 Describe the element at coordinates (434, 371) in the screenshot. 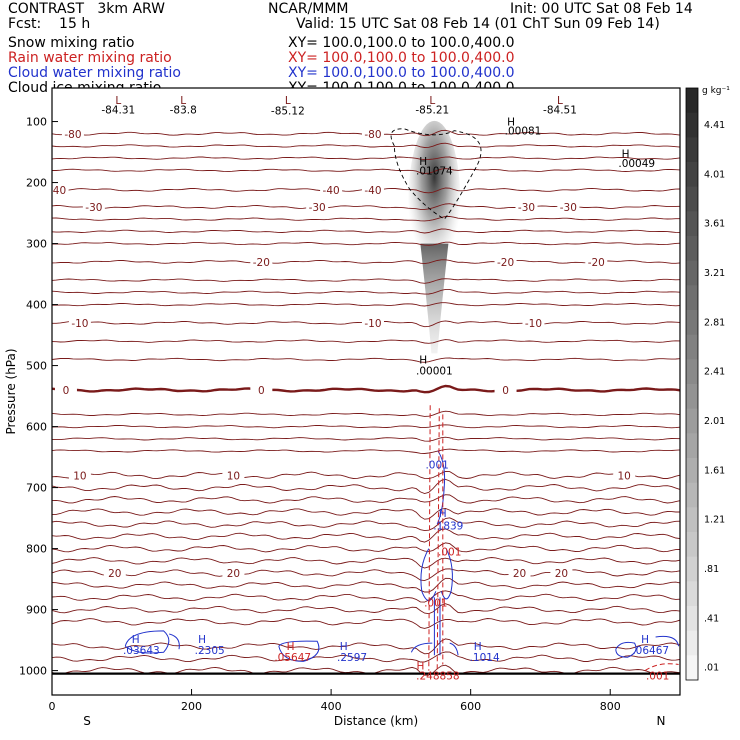

I see `extremum-label: .00001` at that location.